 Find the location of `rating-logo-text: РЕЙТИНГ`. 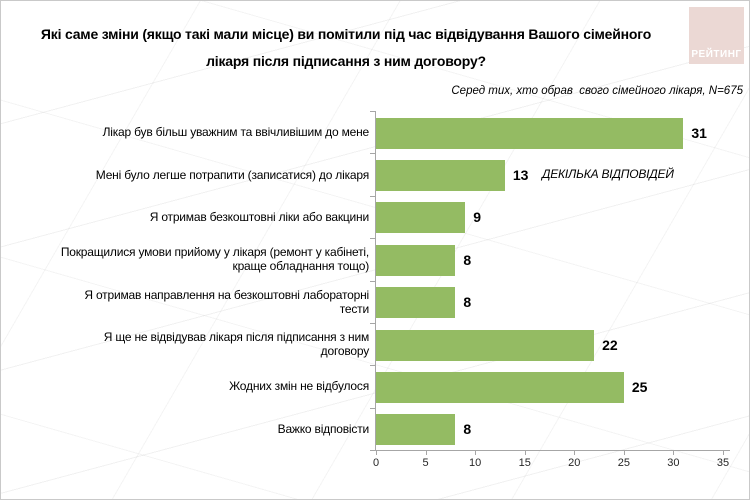

rating-logo-text: РЕЙТИНГ is located at coordinates (716, 54).